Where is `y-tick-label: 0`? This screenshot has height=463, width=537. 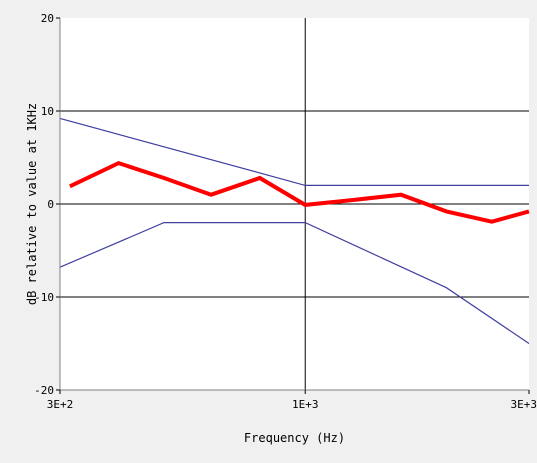 y-tick-label: 0 is located at coordinates (50, 204).